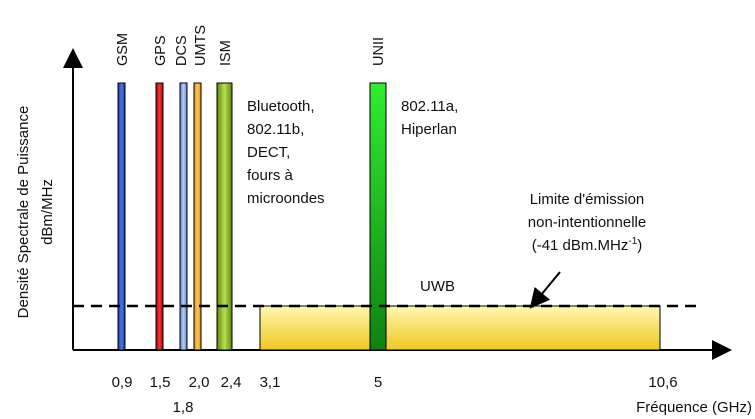 This screenshot has width=755, height=419. I want to click on umts-label: UMTS, so click(201, 45).